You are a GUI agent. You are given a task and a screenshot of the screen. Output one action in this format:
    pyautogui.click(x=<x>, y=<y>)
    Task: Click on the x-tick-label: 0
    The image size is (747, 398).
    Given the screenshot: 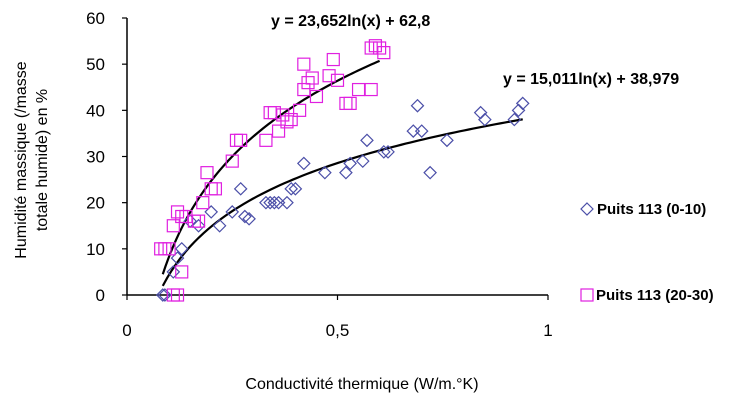 What is the action you would take?
    pyautogui.click(x=126, y=330)
    